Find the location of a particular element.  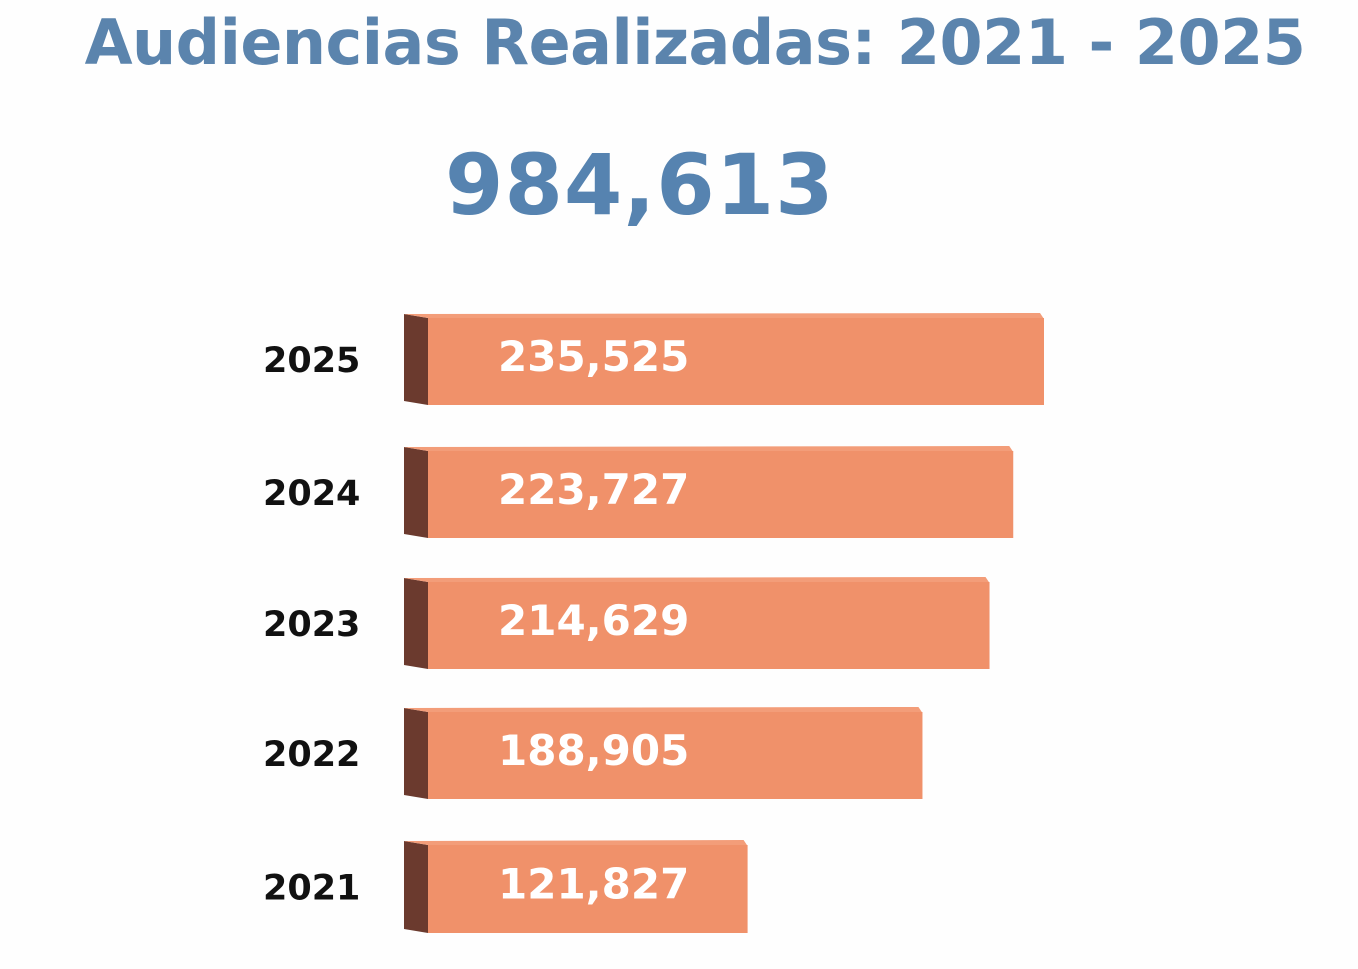

bar-side-2024 is located at coordinates (416, 492).